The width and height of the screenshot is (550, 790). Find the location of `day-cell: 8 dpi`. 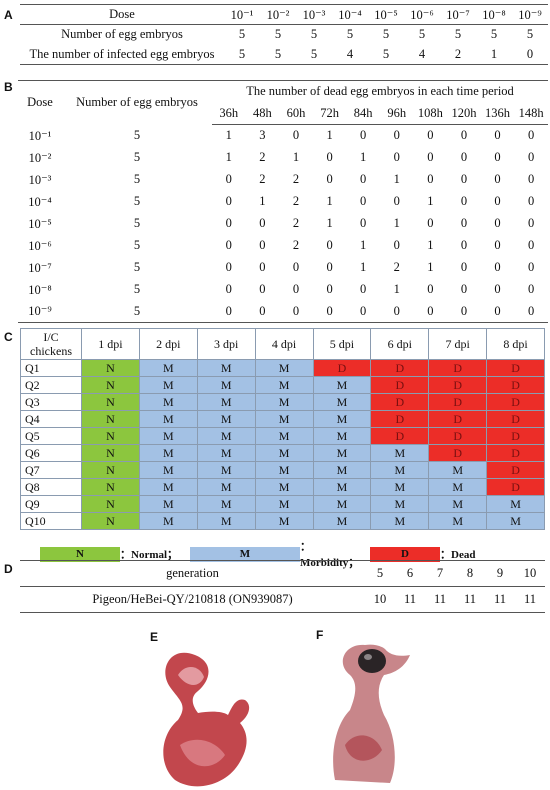

day-cell: 8 dpi is located at coordinates (515, 344).